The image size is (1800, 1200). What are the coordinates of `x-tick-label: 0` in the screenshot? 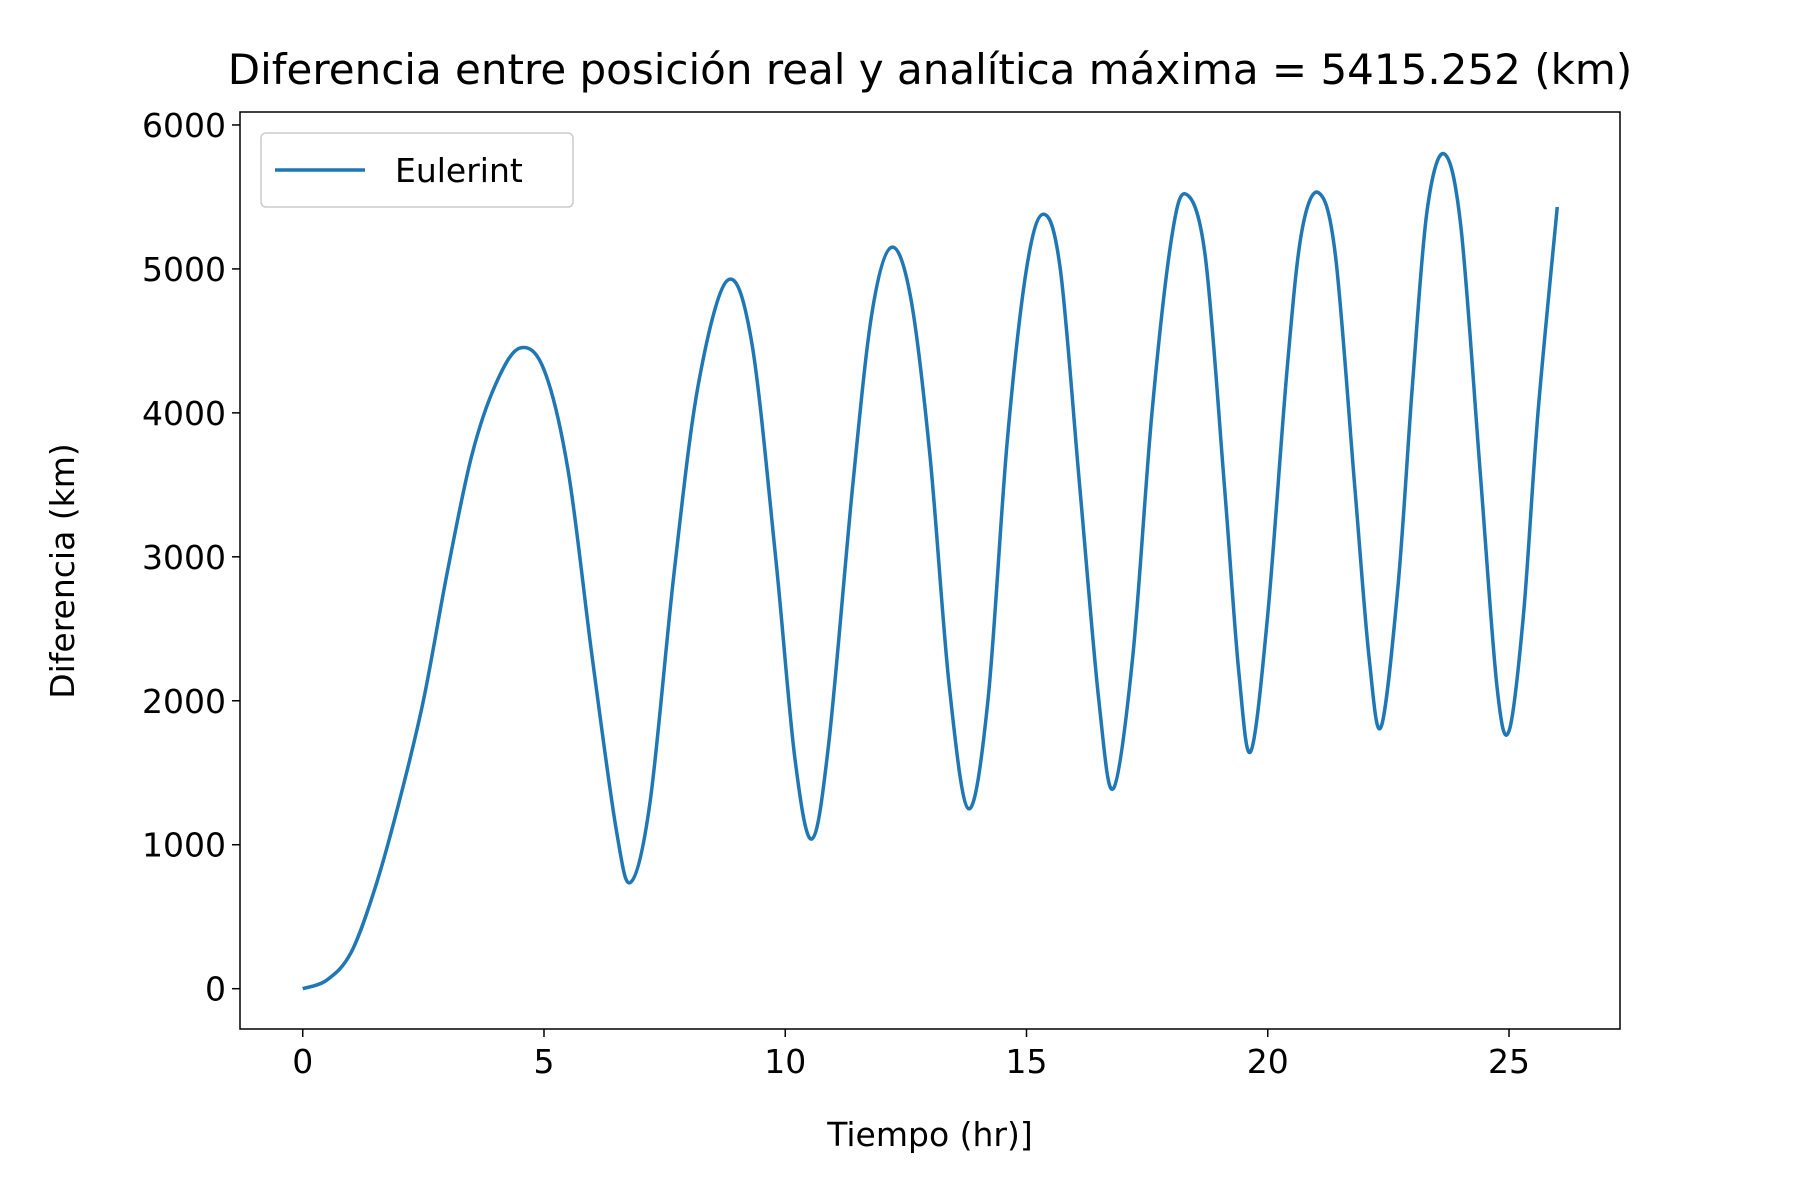 It's located at (302, 1061).